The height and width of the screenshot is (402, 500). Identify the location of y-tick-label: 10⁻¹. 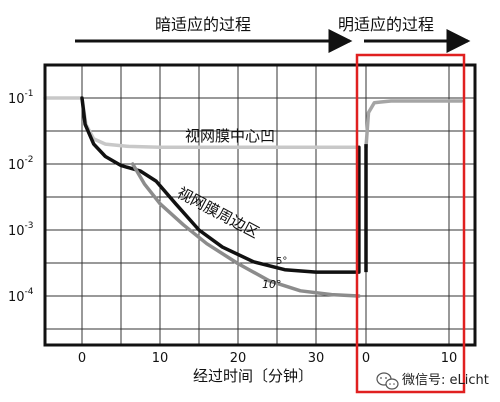
(21, 98).